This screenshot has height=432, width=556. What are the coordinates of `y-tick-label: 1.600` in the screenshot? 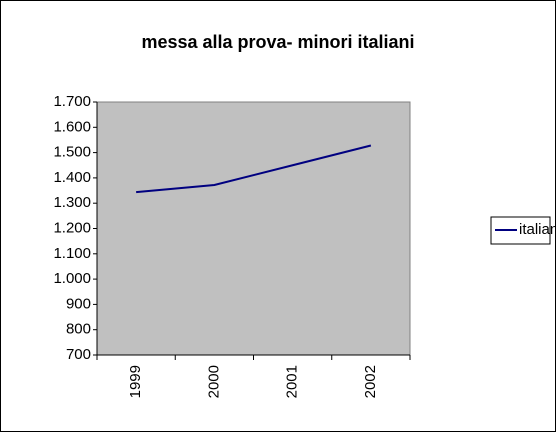 It's located at (72, 126).